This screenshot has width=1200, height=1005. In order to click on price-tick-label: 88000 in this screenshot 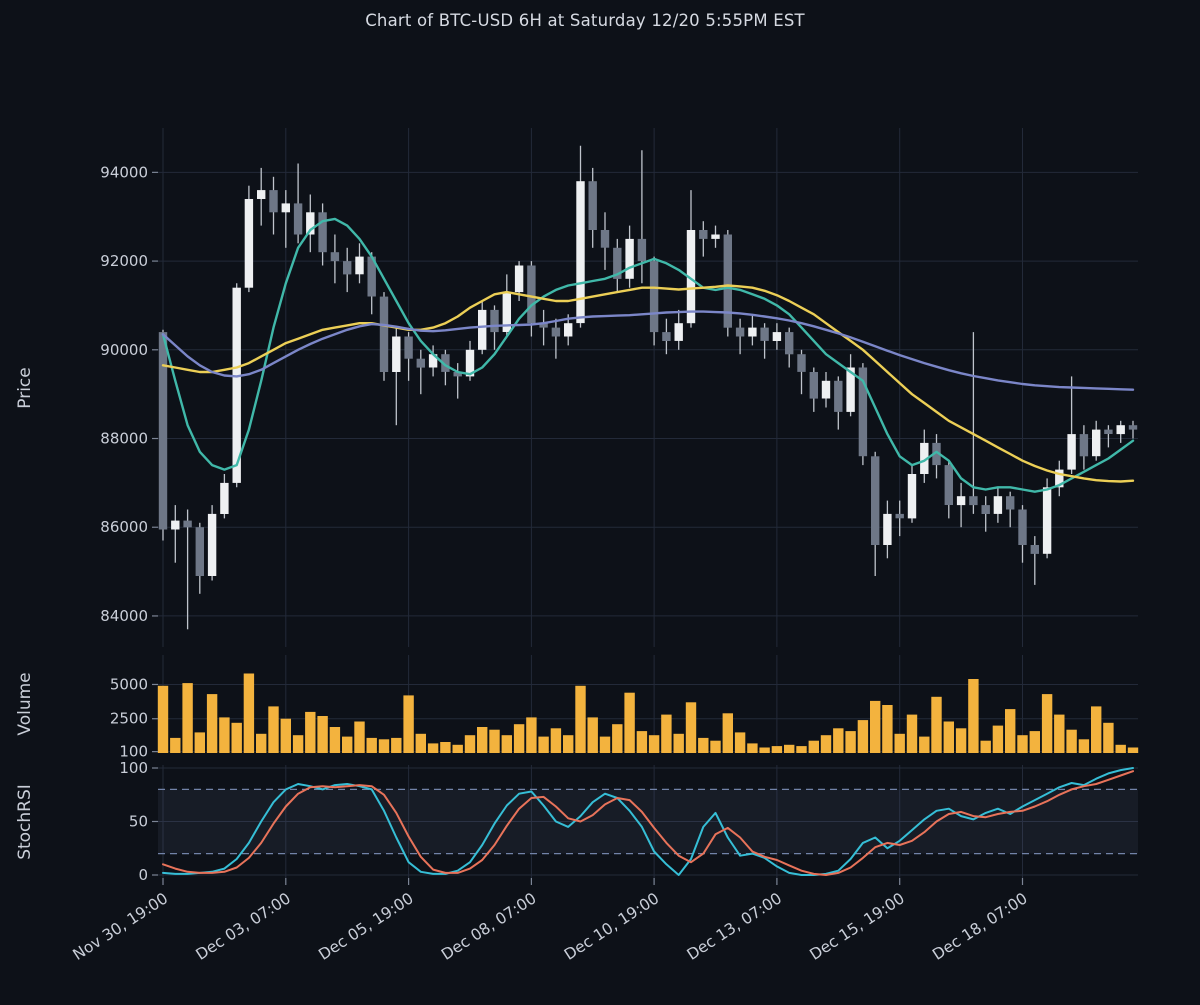, I will do `click(124, 439)`.